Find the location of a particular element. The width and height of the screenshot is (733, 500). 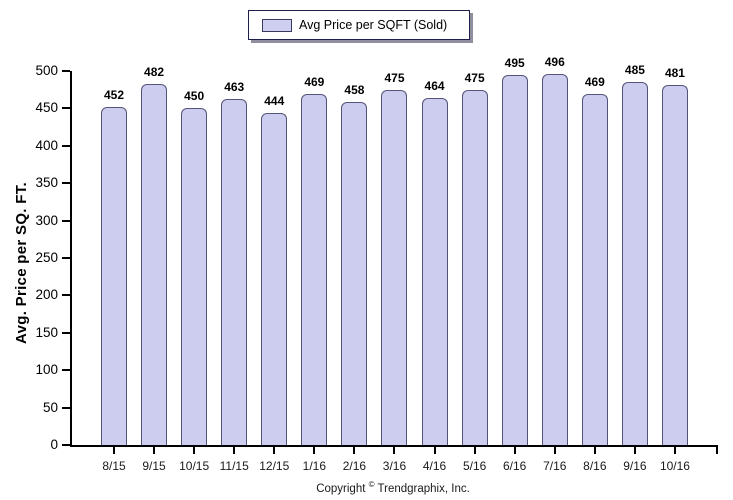

bar-value-label: 482 is located at coordinates (154, 72).